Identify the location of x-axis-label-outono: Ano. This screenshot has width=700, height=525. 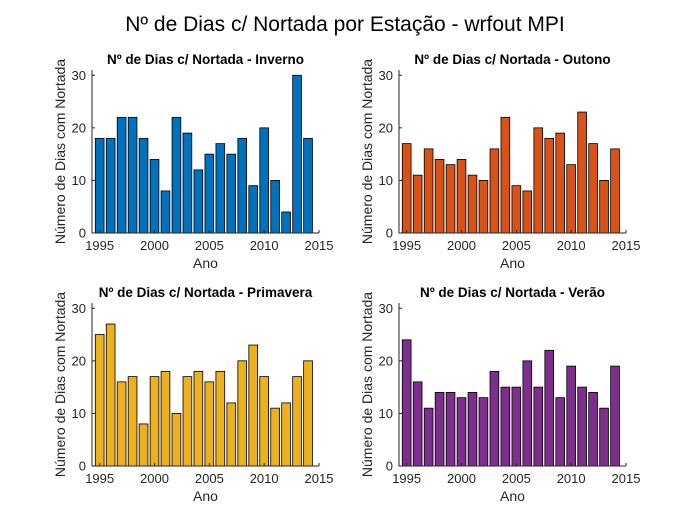
(512, 263).